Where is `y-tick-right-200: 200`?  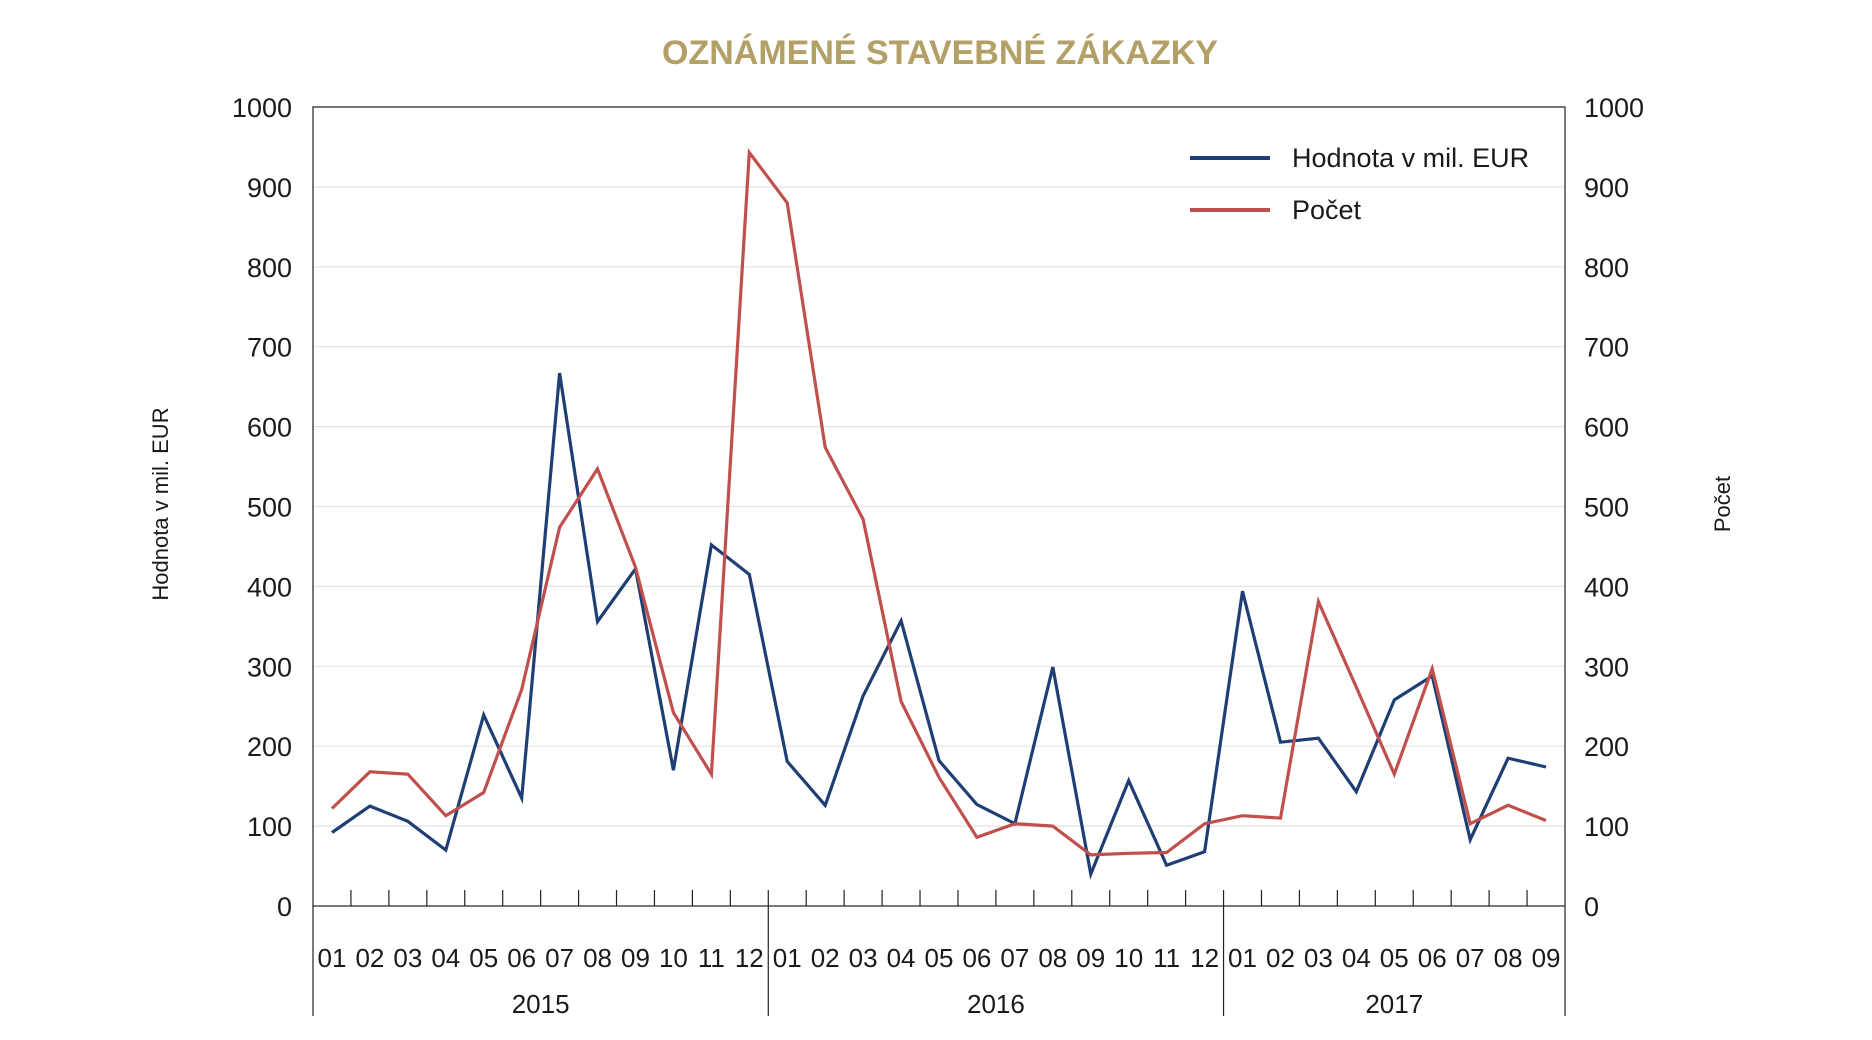 y-tick-right-200: 200 is located at coordinates (1606, 747).